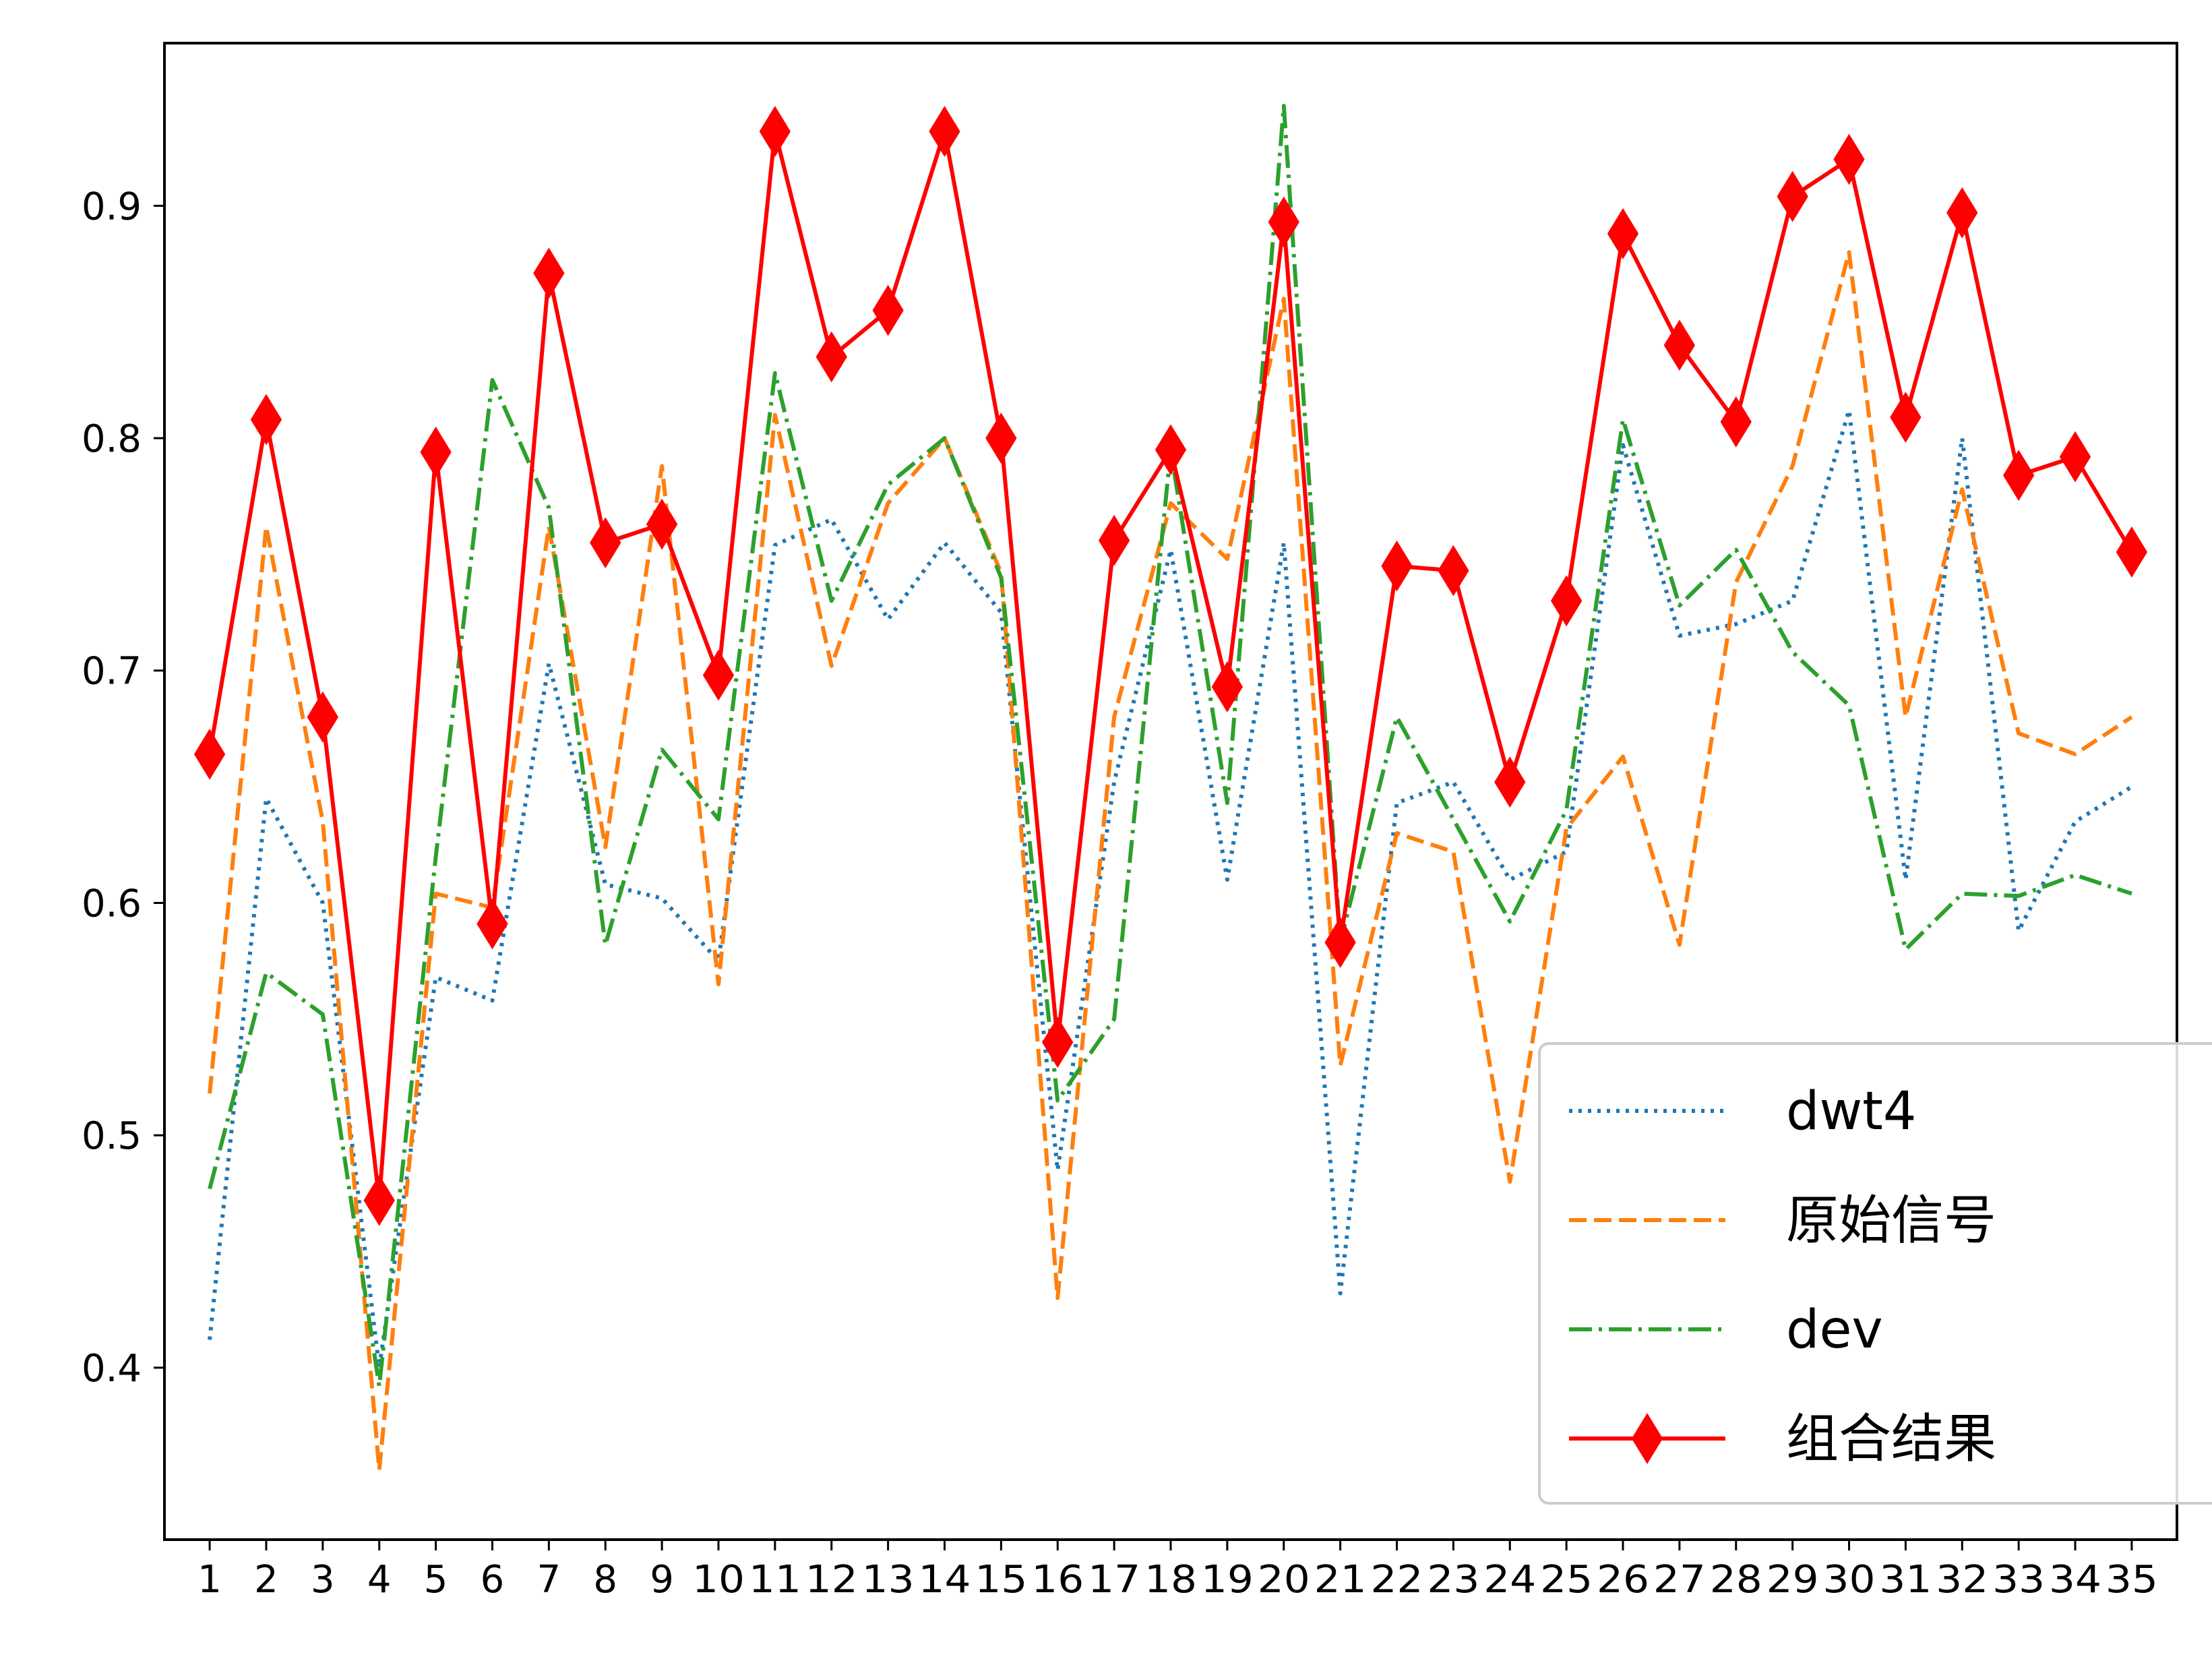  I want to click on legend-box, so click(1875, 1273).